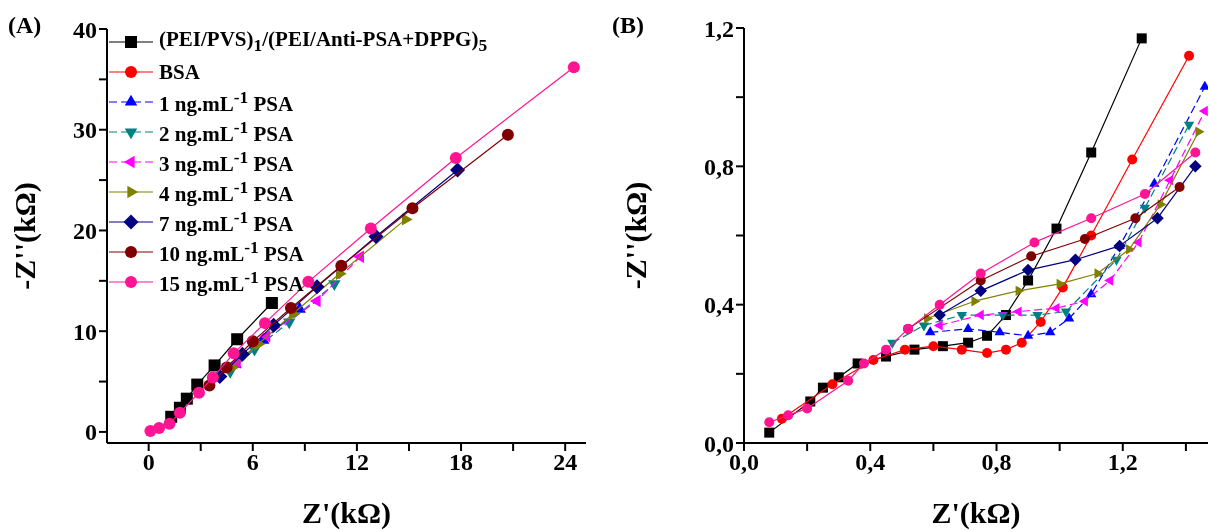 The width and height of the screenshot is (1209, 531). Describe the element at coordinates (870, 462) in the screenshot. I see `x-tick-label: 0,4` at that location.